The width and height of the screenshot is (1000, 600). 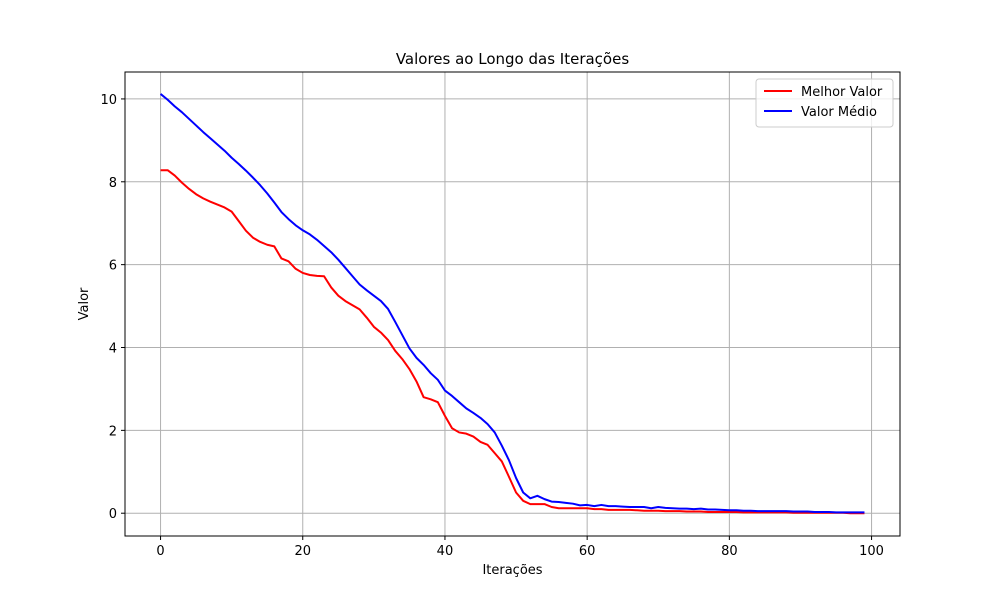 What do you see at coordinates (512, 570) in the screenshot?
I see `x-axis-label: Iterações` at bounding box center [512, 570].